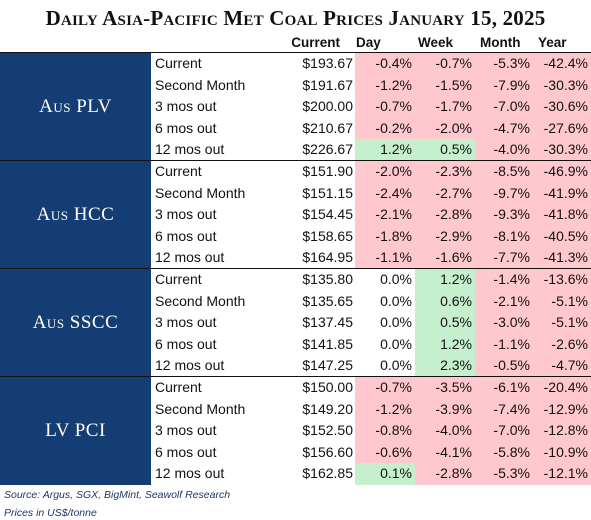 The width and height of the screenshot is (591, 520). What do you see at coordinates (562, 409) in the screenshot?
I see `year-change-cell: -12.9%` at bounding box center [562, 409].